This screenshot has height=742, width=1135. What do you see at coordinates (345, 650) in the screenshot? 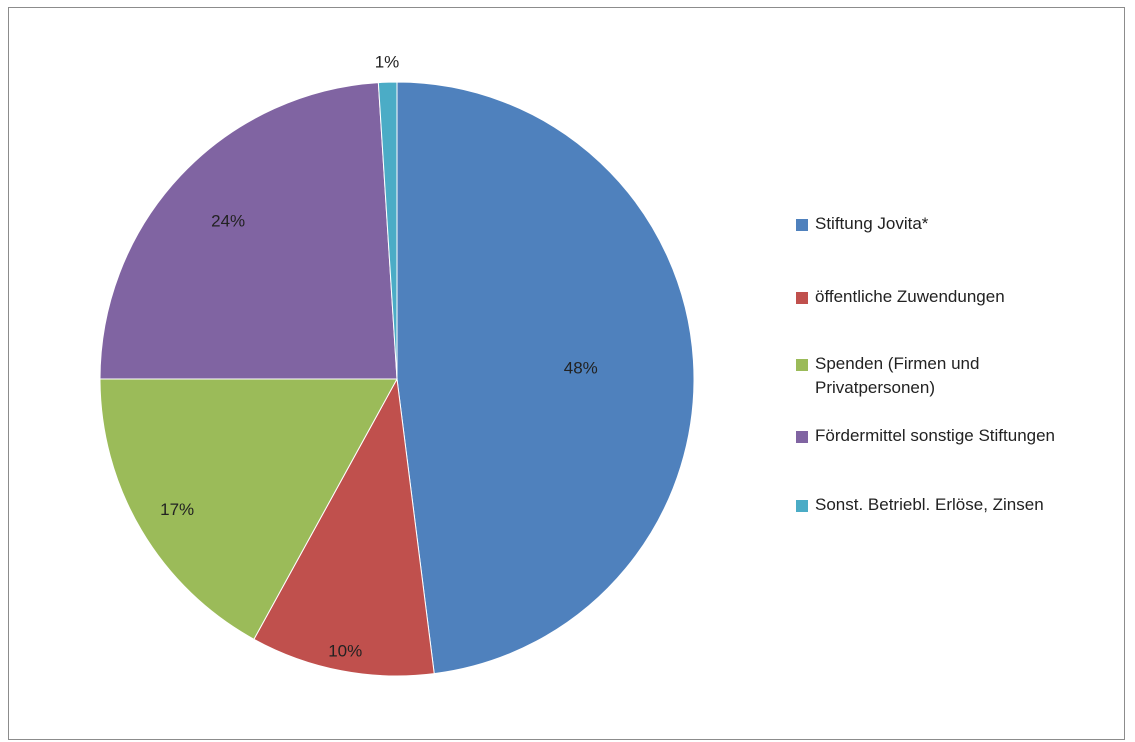
I see `slice-data-label: 10%` at bounding box center [345, 650].